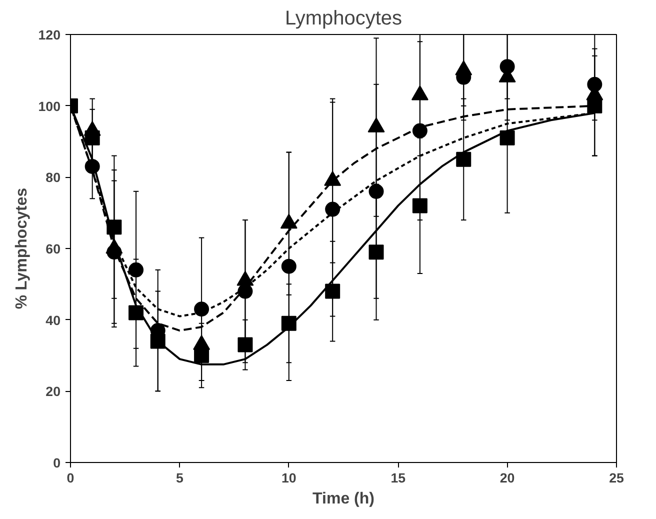 The height and width of the screenshot is (519, 656). What do you see at coordinates (53, 249) in the screenshot?
I see `y-tick-label: 60` at bounding box center [53, 249].